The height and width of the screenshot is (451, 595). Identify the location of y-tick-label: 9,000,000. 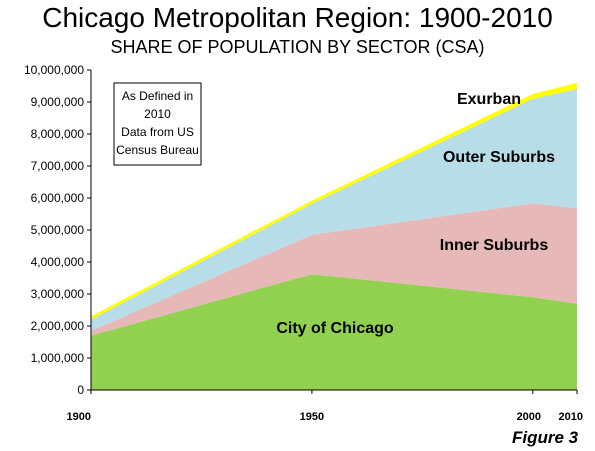
(58, 102).